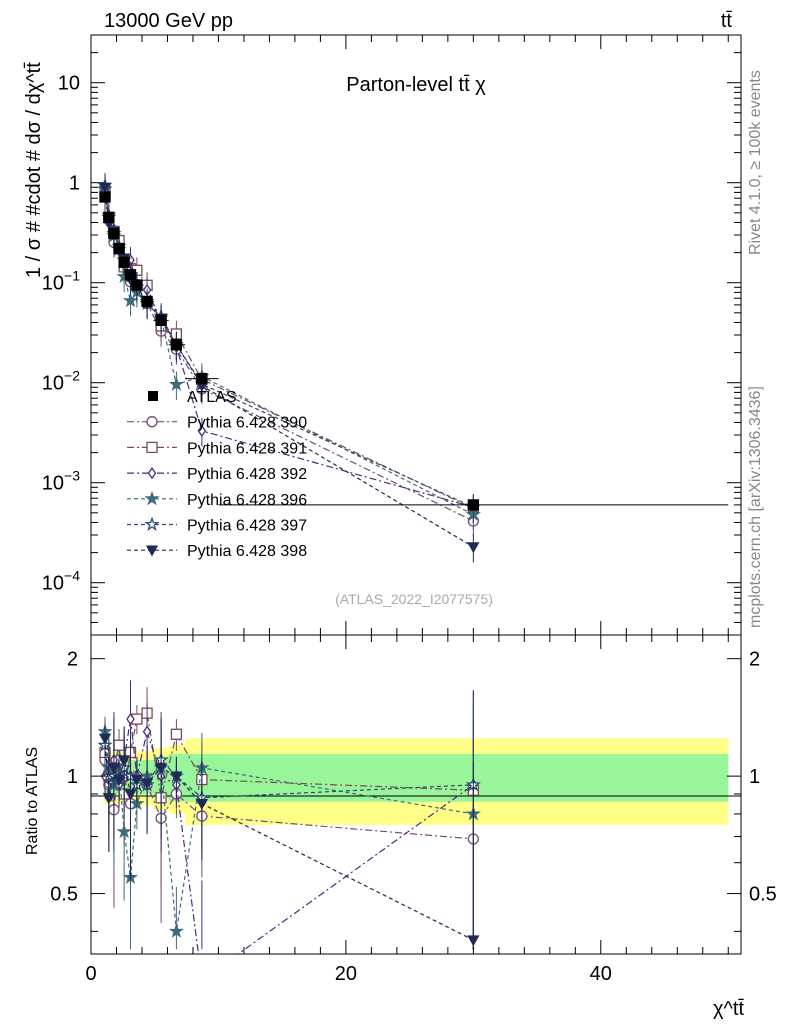  I want to click on ratio-y-tick-label: 0.5, so click(64, 895).